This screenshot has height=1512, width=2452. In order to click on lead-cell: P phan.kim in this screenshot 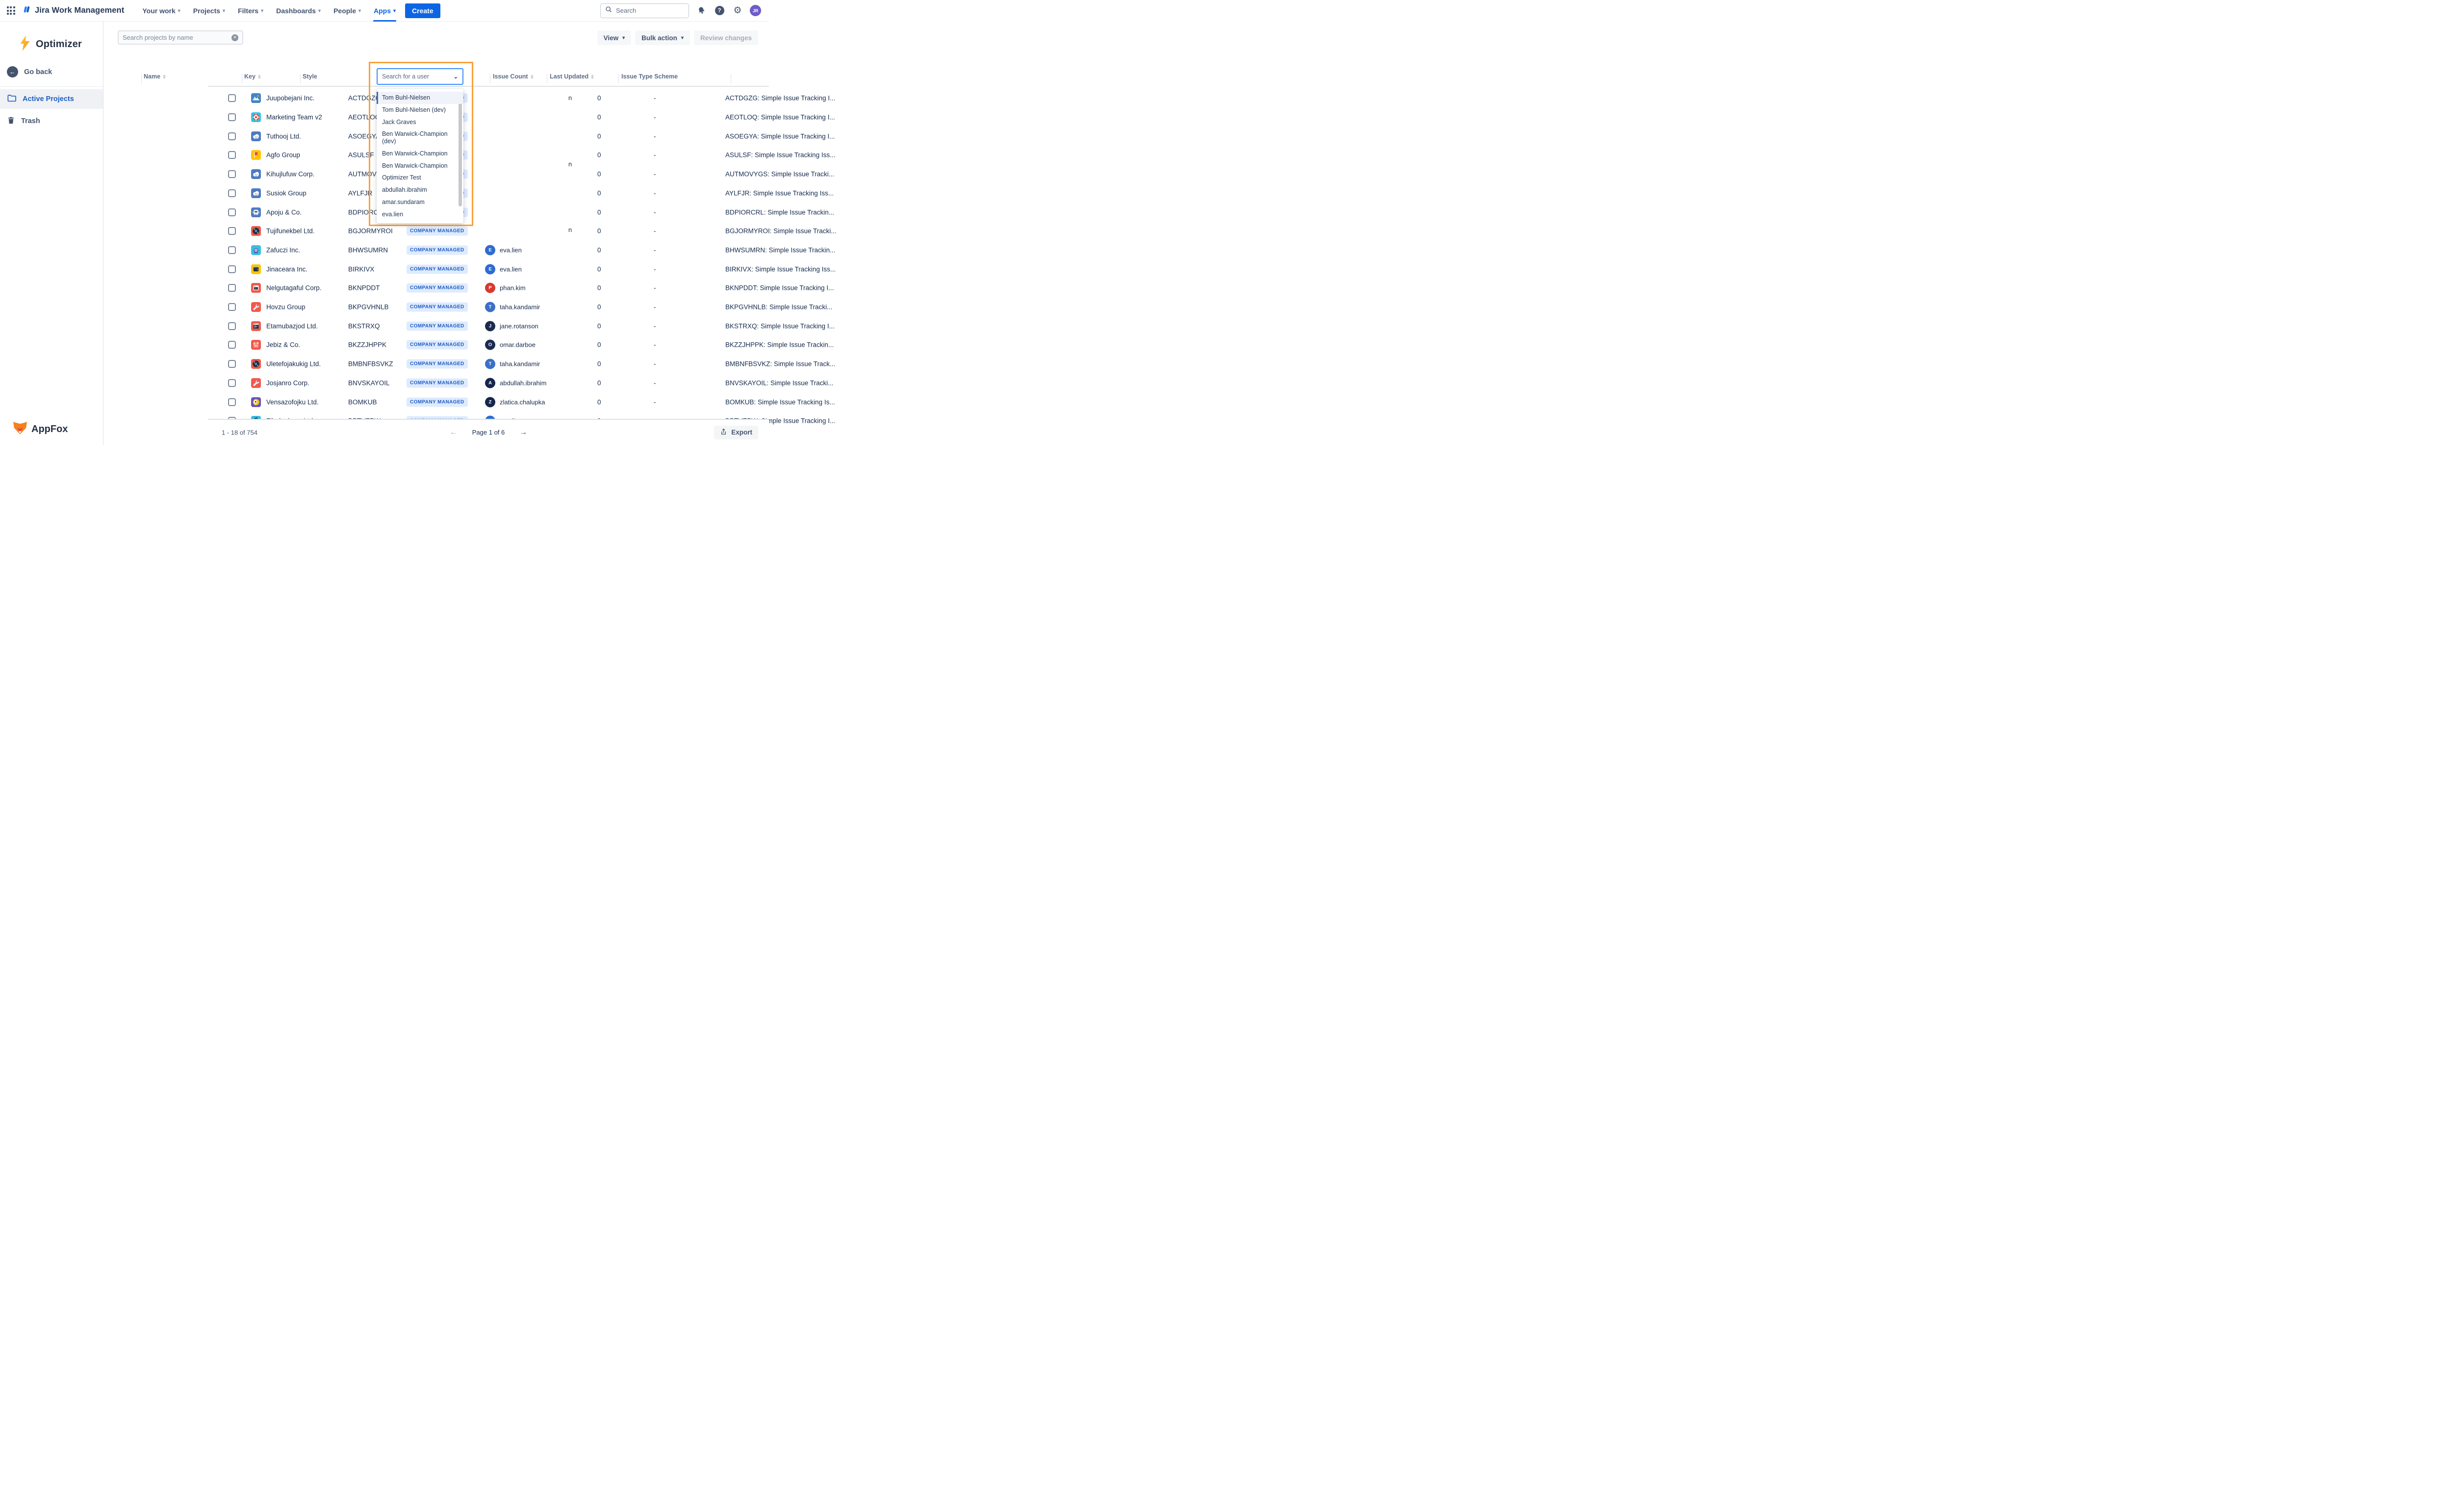, I will do `click(505, 287)`.